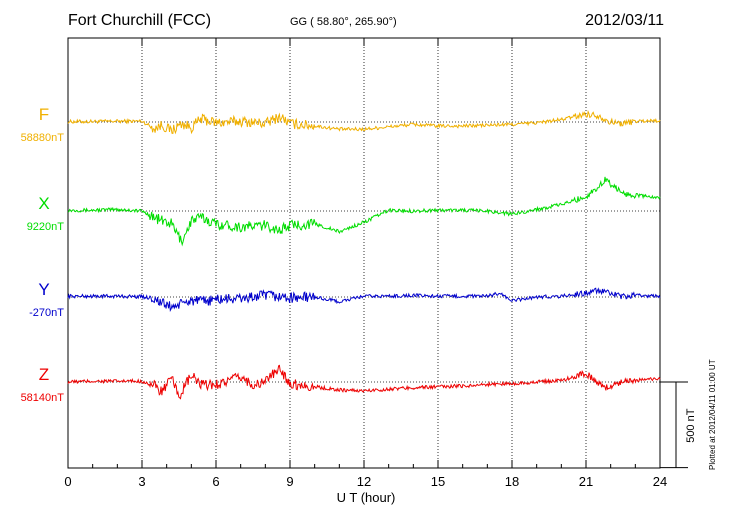 The height and width of the screenshot is (520, 730). I want to click on scale-bar-label: 500 nT, so click(691, 425).